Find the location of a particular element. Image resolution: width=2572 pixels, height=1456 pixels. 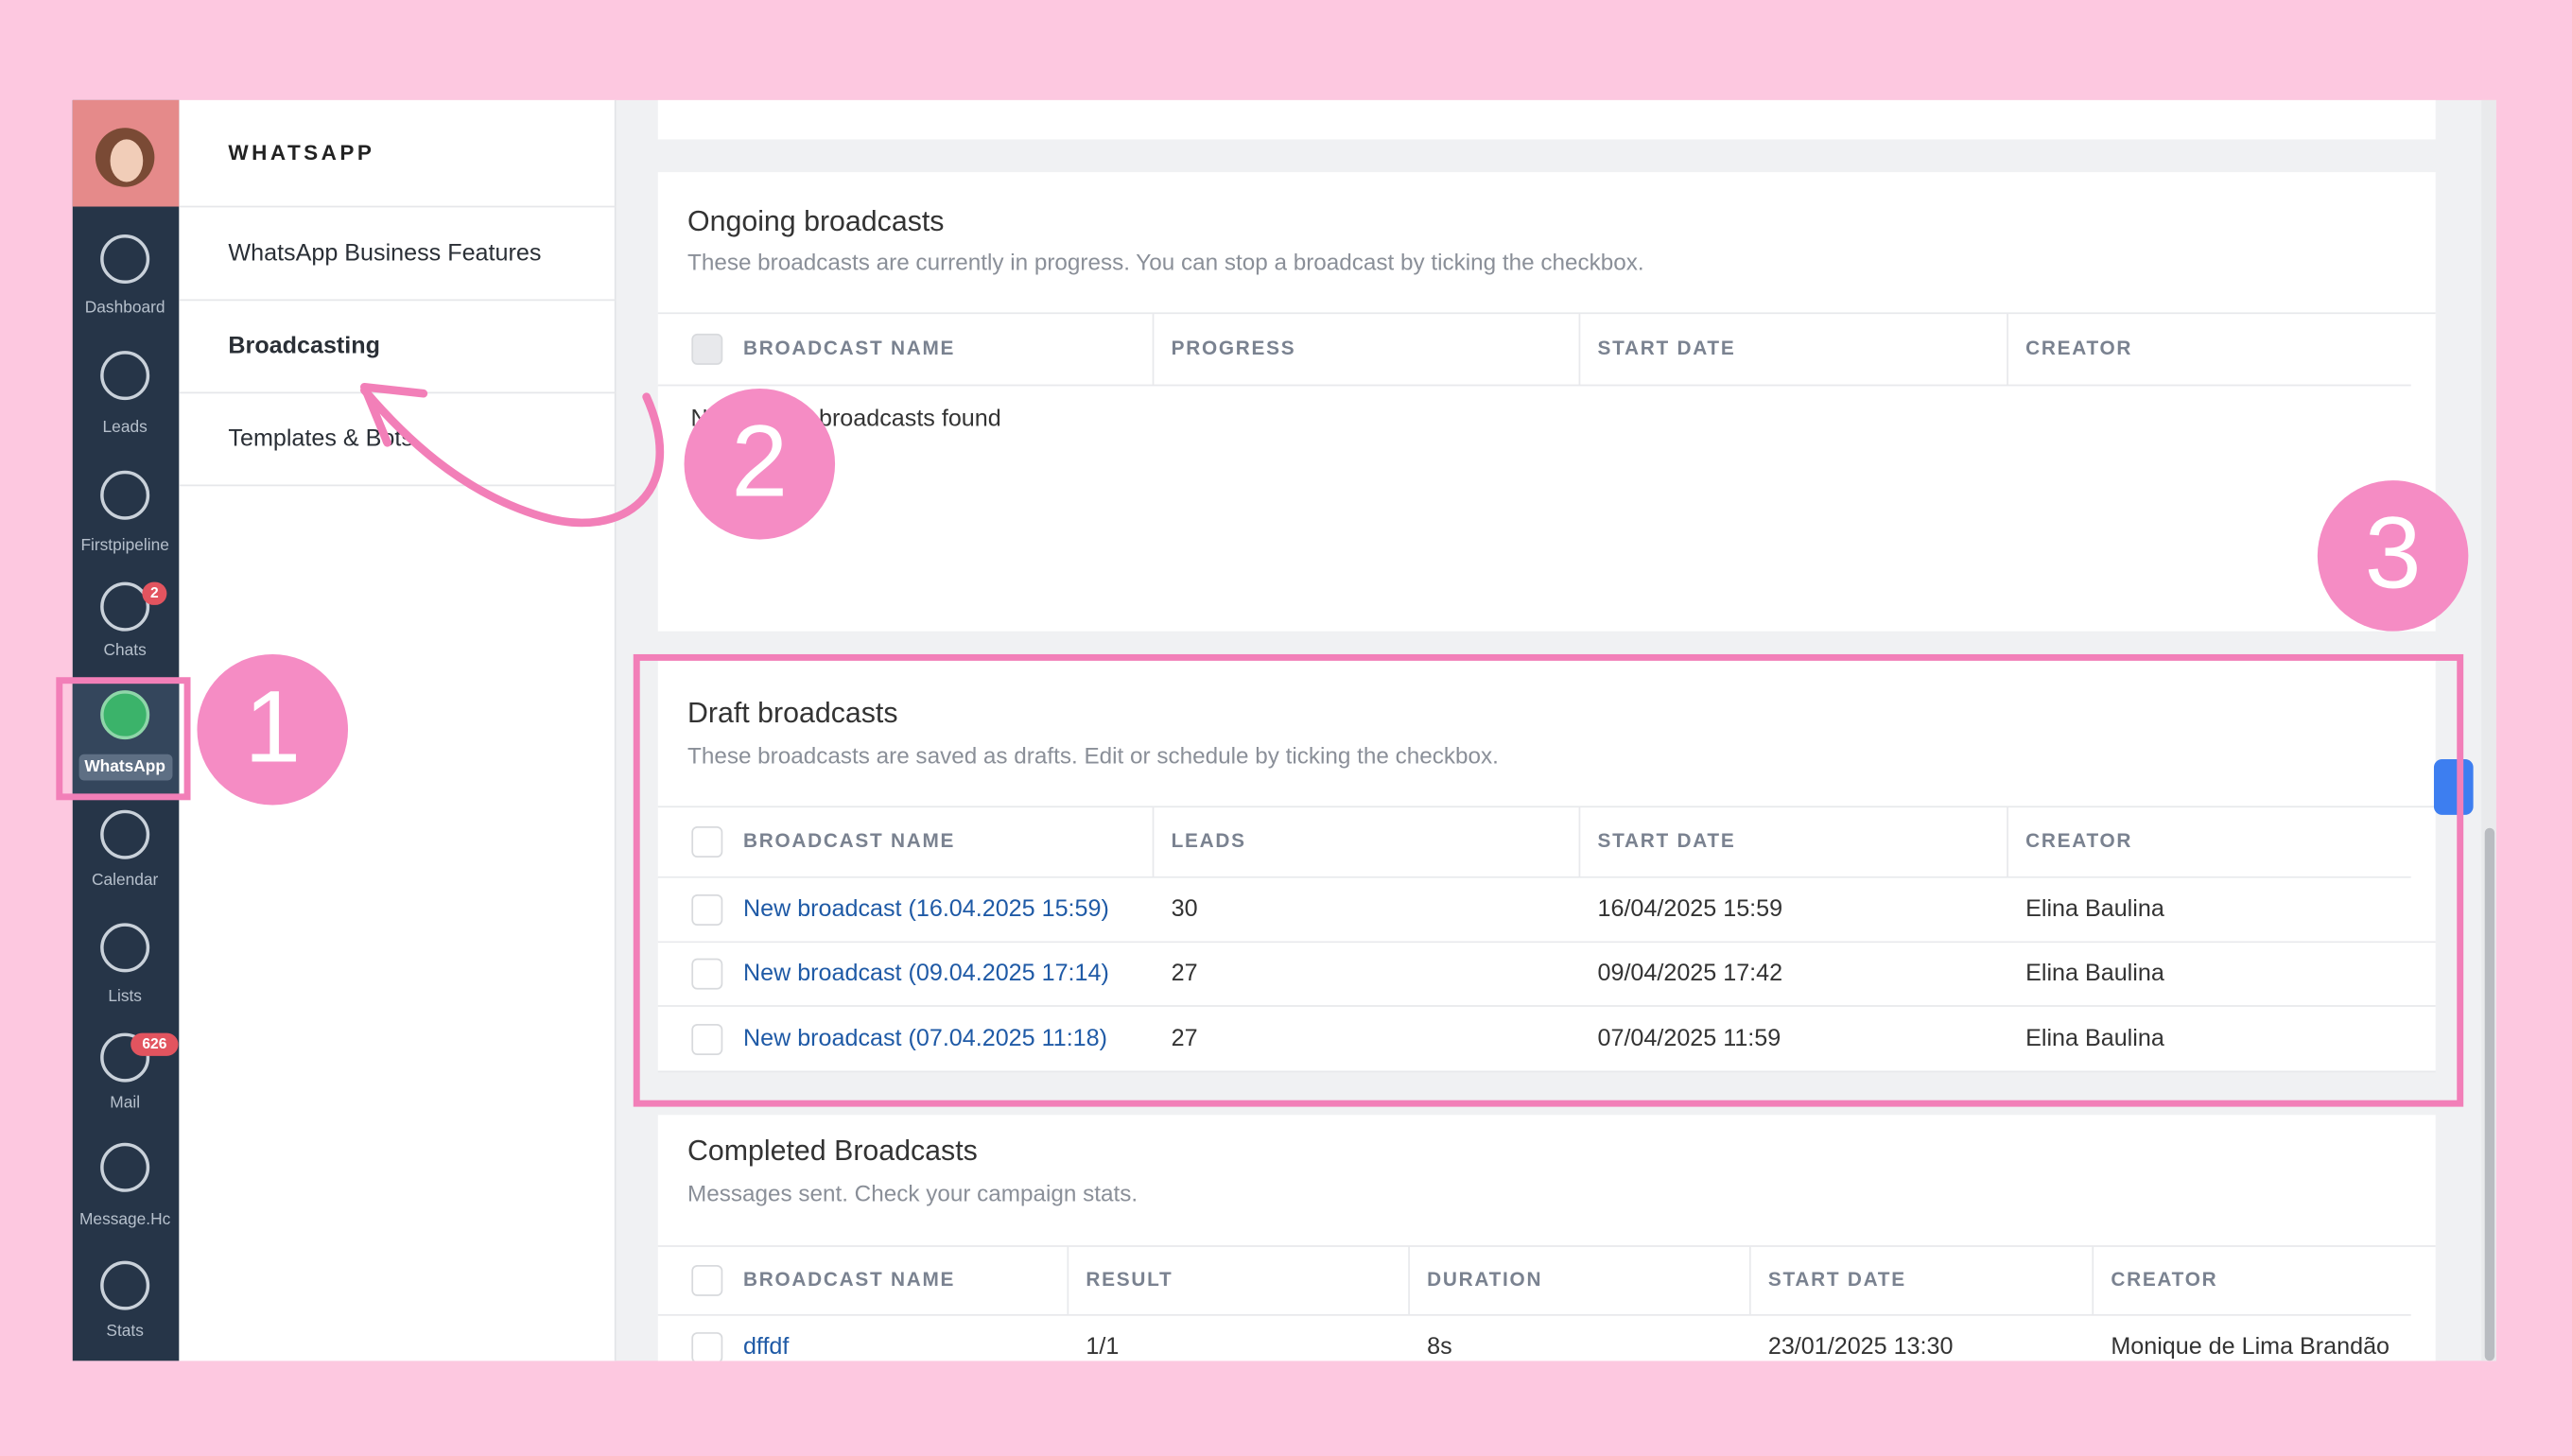

nav-label: Message.Hc is located at coordinates (125, 1218).